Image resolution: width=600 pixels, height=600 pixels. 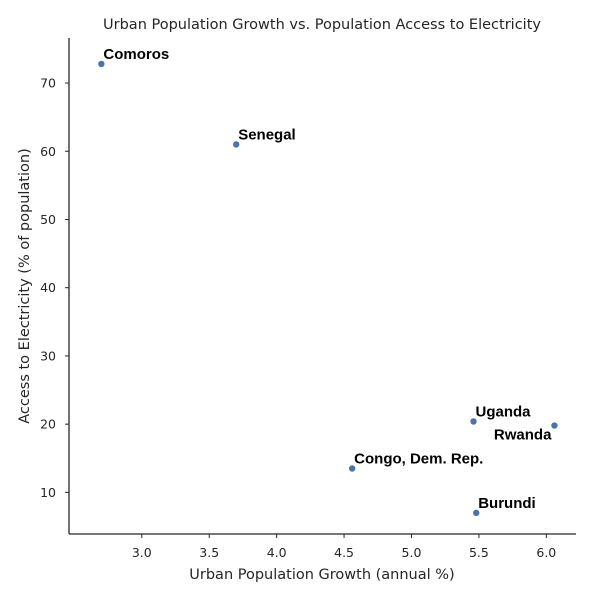 What do you see at coordinates (504, 411) in the screenshot?
I see `data-point-label: Uganda` at bounding box center [504, 411].